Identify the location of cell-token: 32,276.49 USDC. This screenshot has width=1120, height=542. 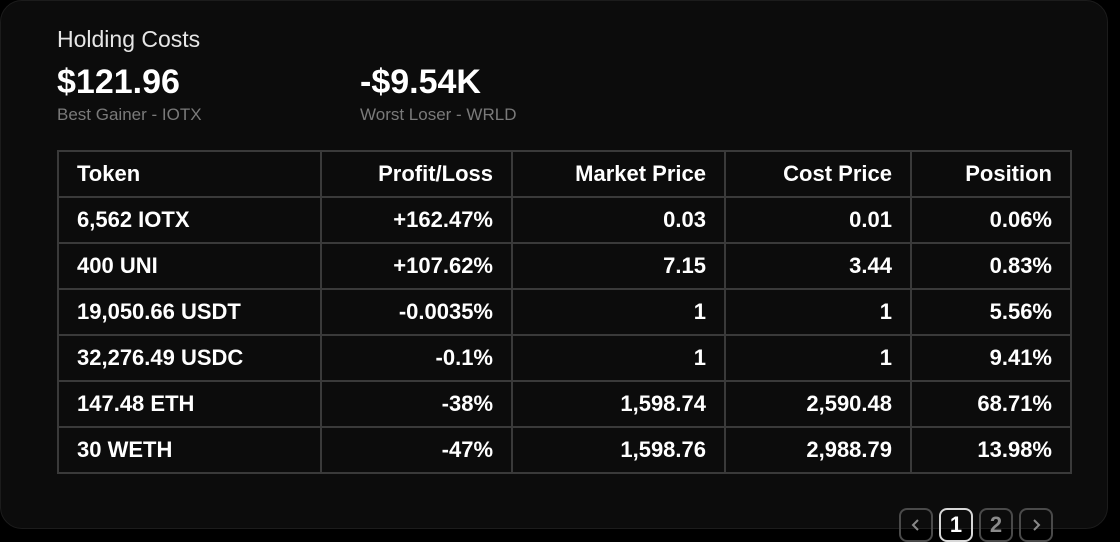
(189, 358).